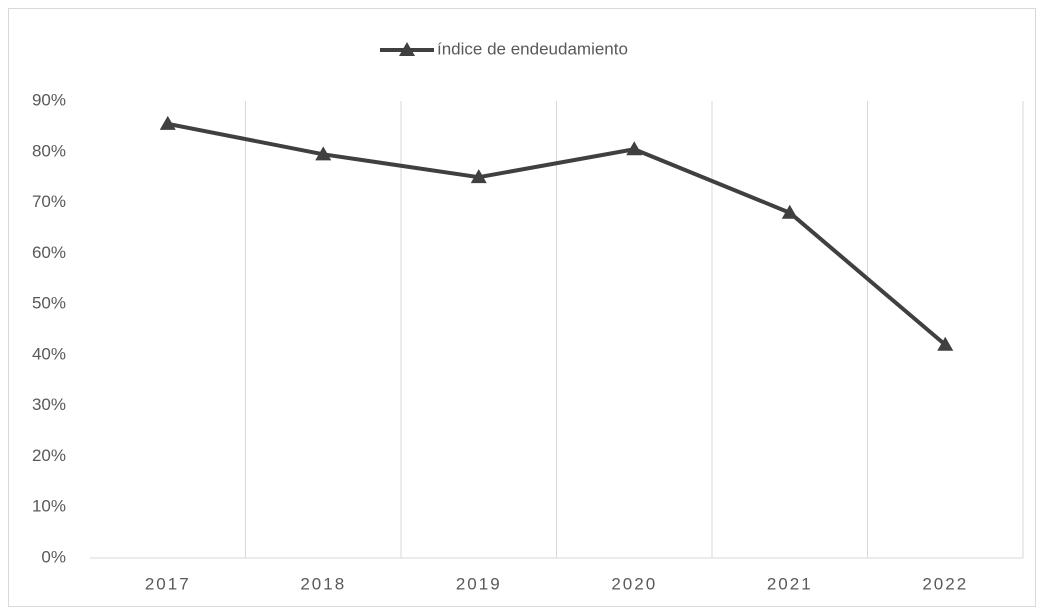 Image resolution: width=1037 pixels, height=609 pixels. I want to click on y-tick-label: 30%, so click(49, 404).